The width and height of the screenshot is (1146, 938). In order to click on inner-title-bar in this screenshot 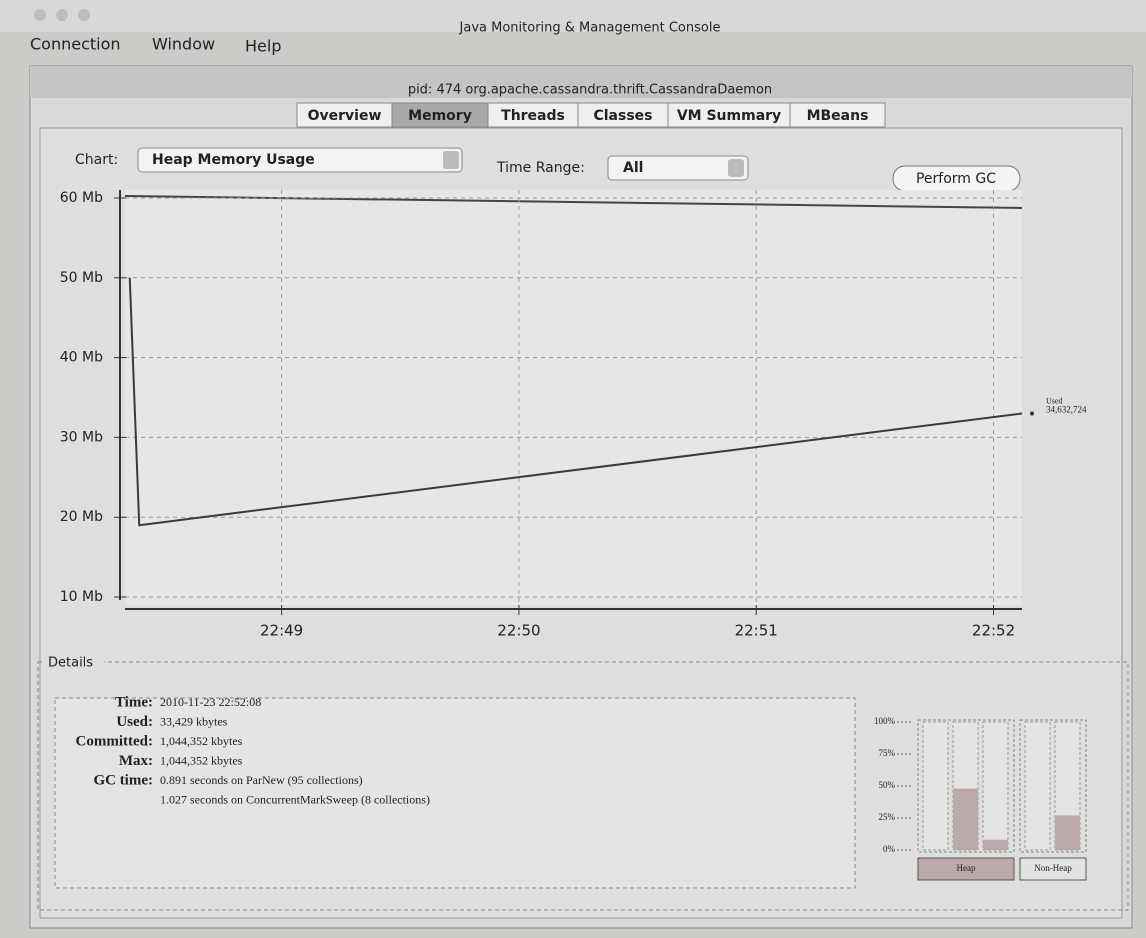, I will do `click(581, 82)`.